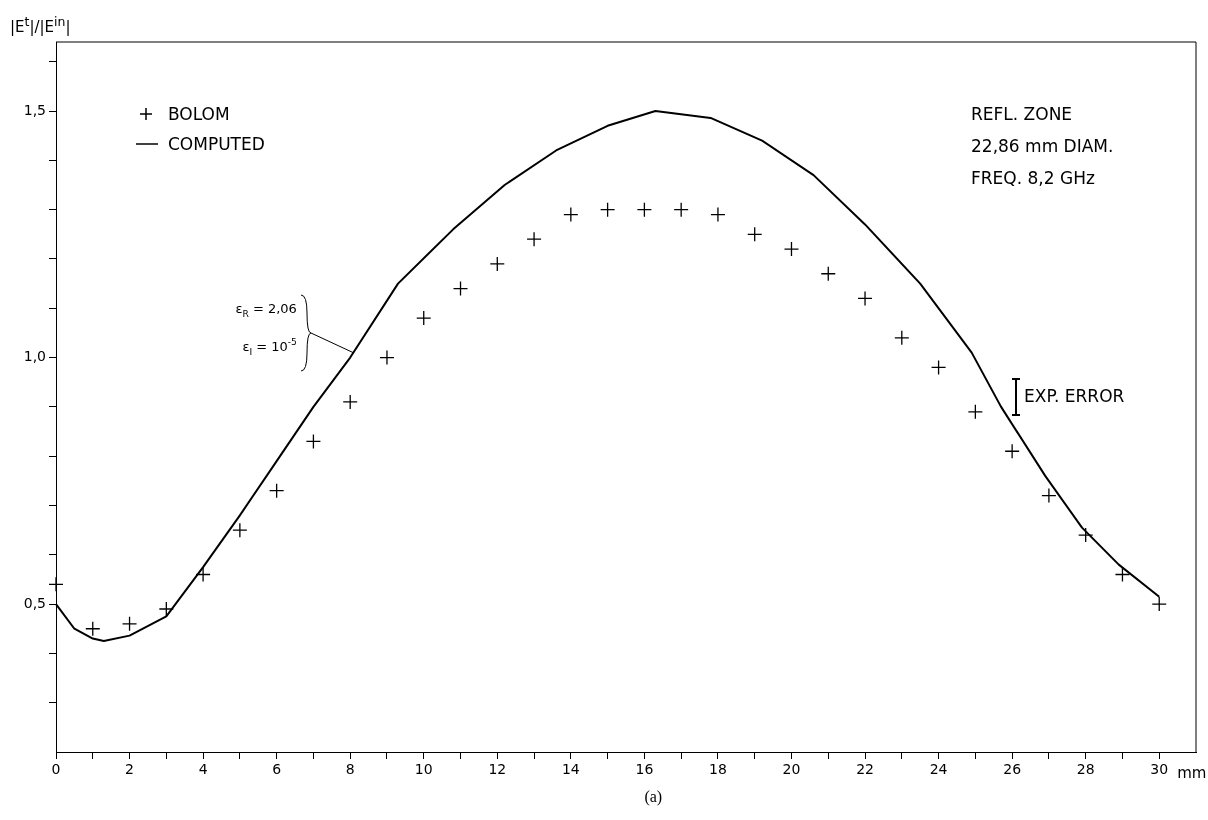 The width and height of the screenshot is (1208, 820). What do you see at coordinates (1074, 396) in the screenshot?
I see `annotation: EXP. ERROR` at bounding box center [1074, 396].